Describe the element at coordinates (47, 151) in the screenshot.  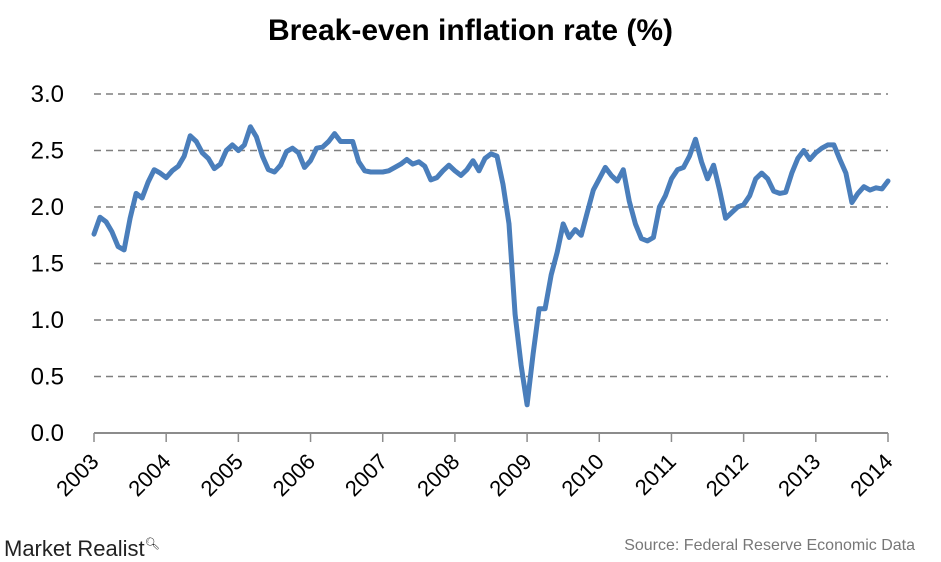
I see `y-tick-label: 2.5` at that location.